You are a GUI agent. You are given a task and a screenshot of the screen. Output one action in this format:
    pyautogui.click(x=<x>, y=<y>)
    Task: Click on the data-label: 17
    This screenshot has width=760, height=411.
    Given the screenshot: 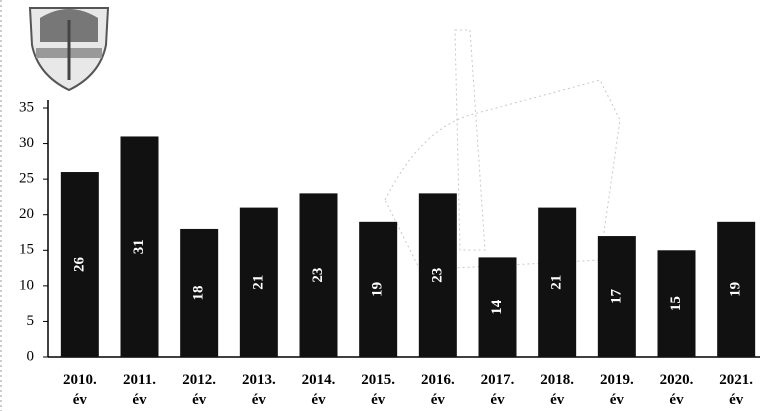 What is the action you would take?
    pyautogui.click(x=616, y=297)
    